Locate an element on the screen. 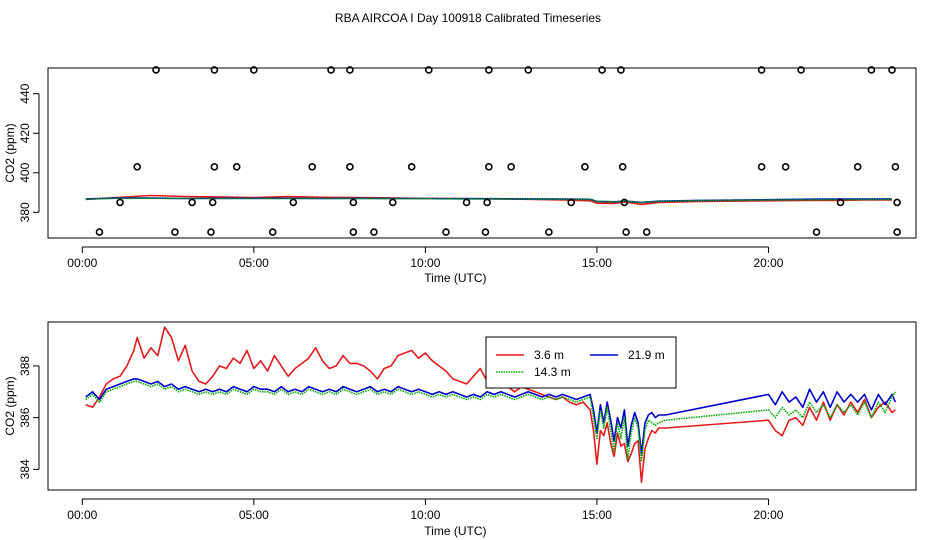 The height and width of the screenshot is (540, 936). plot-area is located at coordinates (489, 200).